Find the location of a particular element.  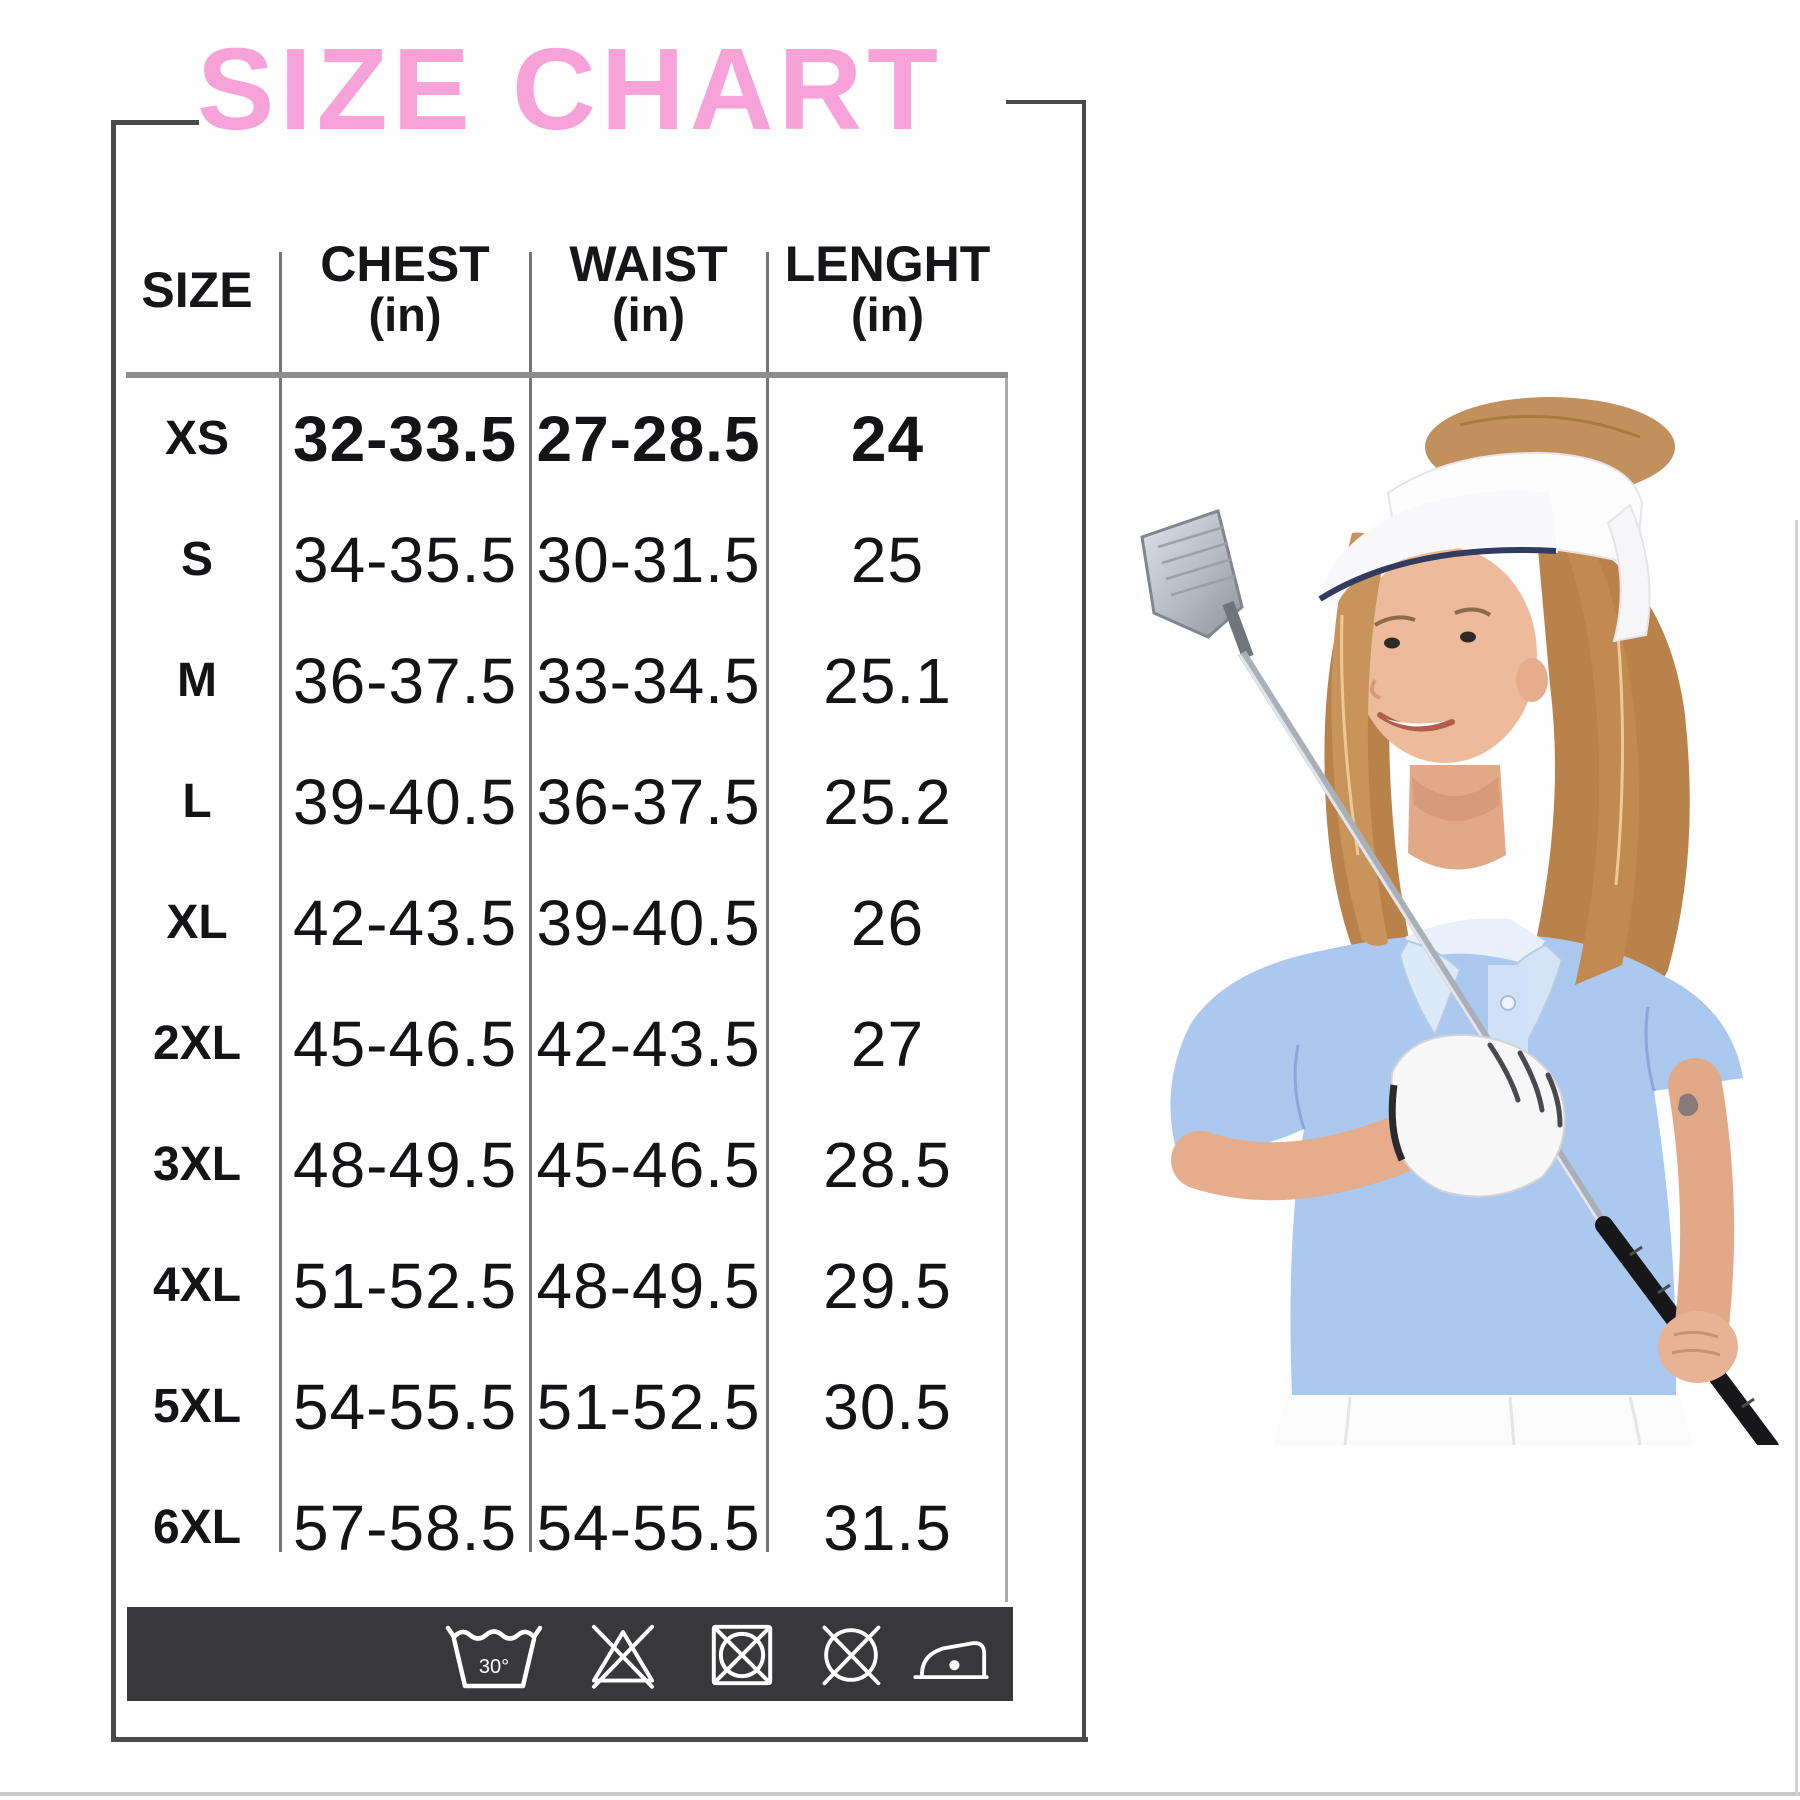

hand is located at coordinates (1698, 1347).